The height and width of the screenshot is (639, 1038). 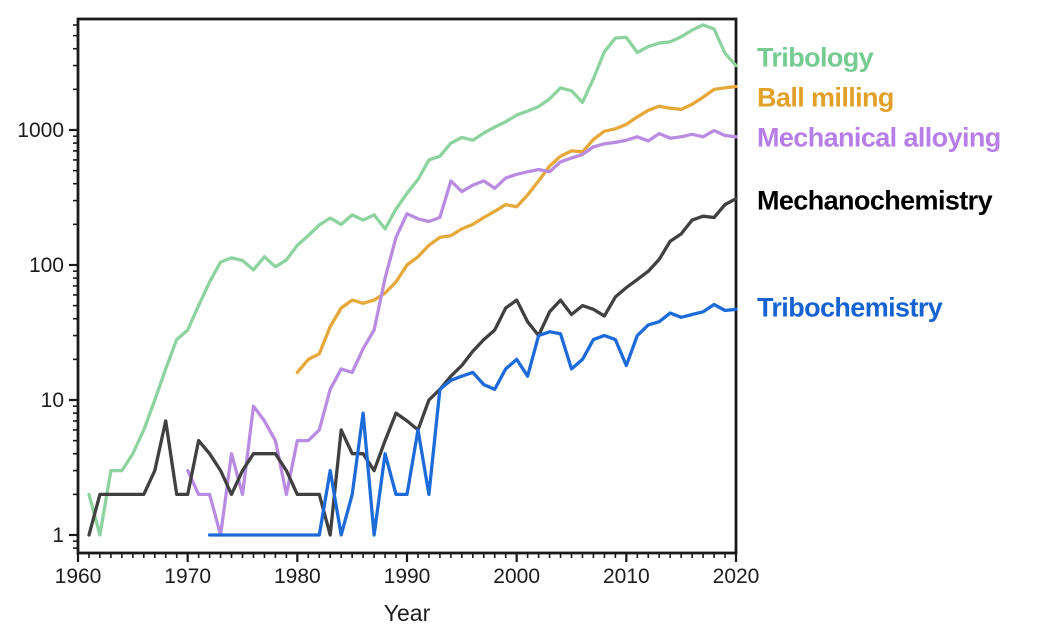 I want to click on svg-text: 1970, so click(x=187, y=576).